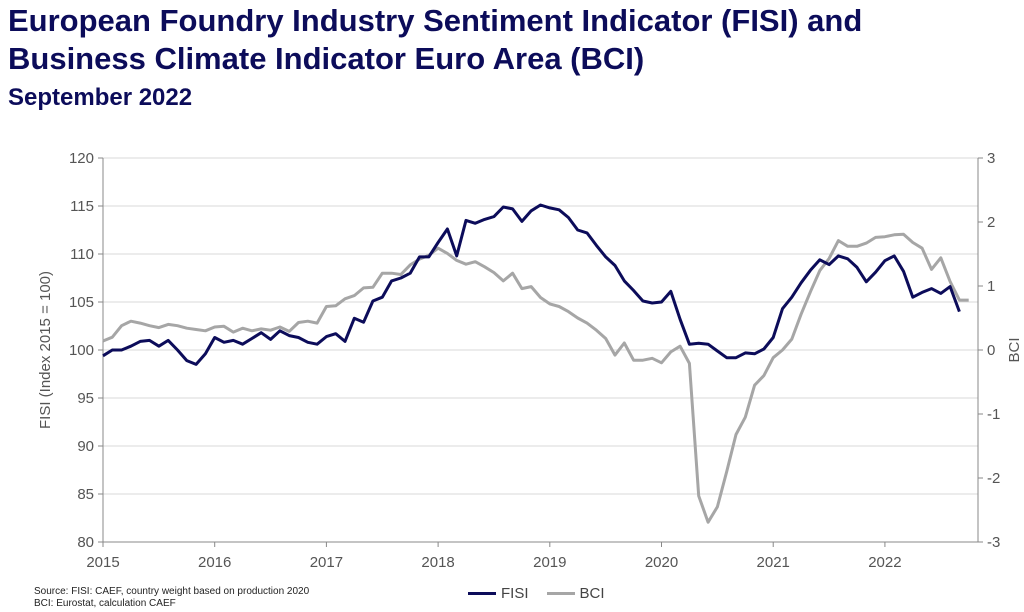 This screenshot has width=1024, height=612. I want to click on y-axis-label-right: BCI, so click(1014, 349).